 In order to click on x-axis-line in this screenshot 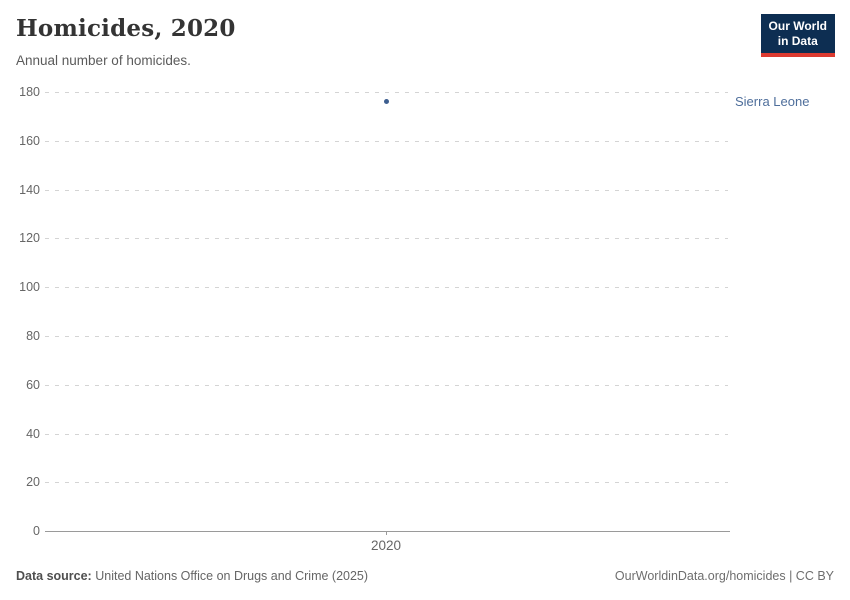, I will do `click(387, 531)`.